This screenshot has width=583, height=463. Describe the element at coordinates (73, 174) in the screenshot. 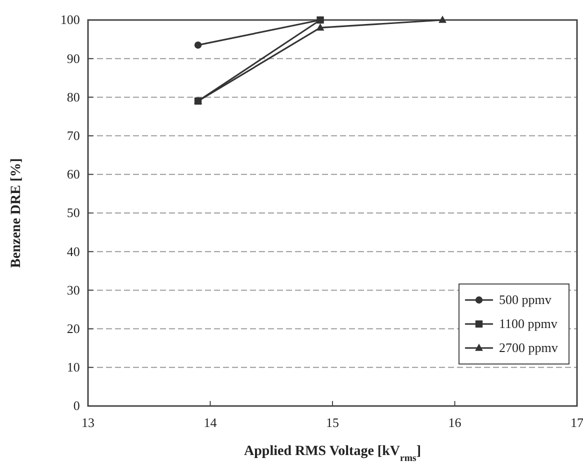

I see `y-tick-label: 60` at that location.